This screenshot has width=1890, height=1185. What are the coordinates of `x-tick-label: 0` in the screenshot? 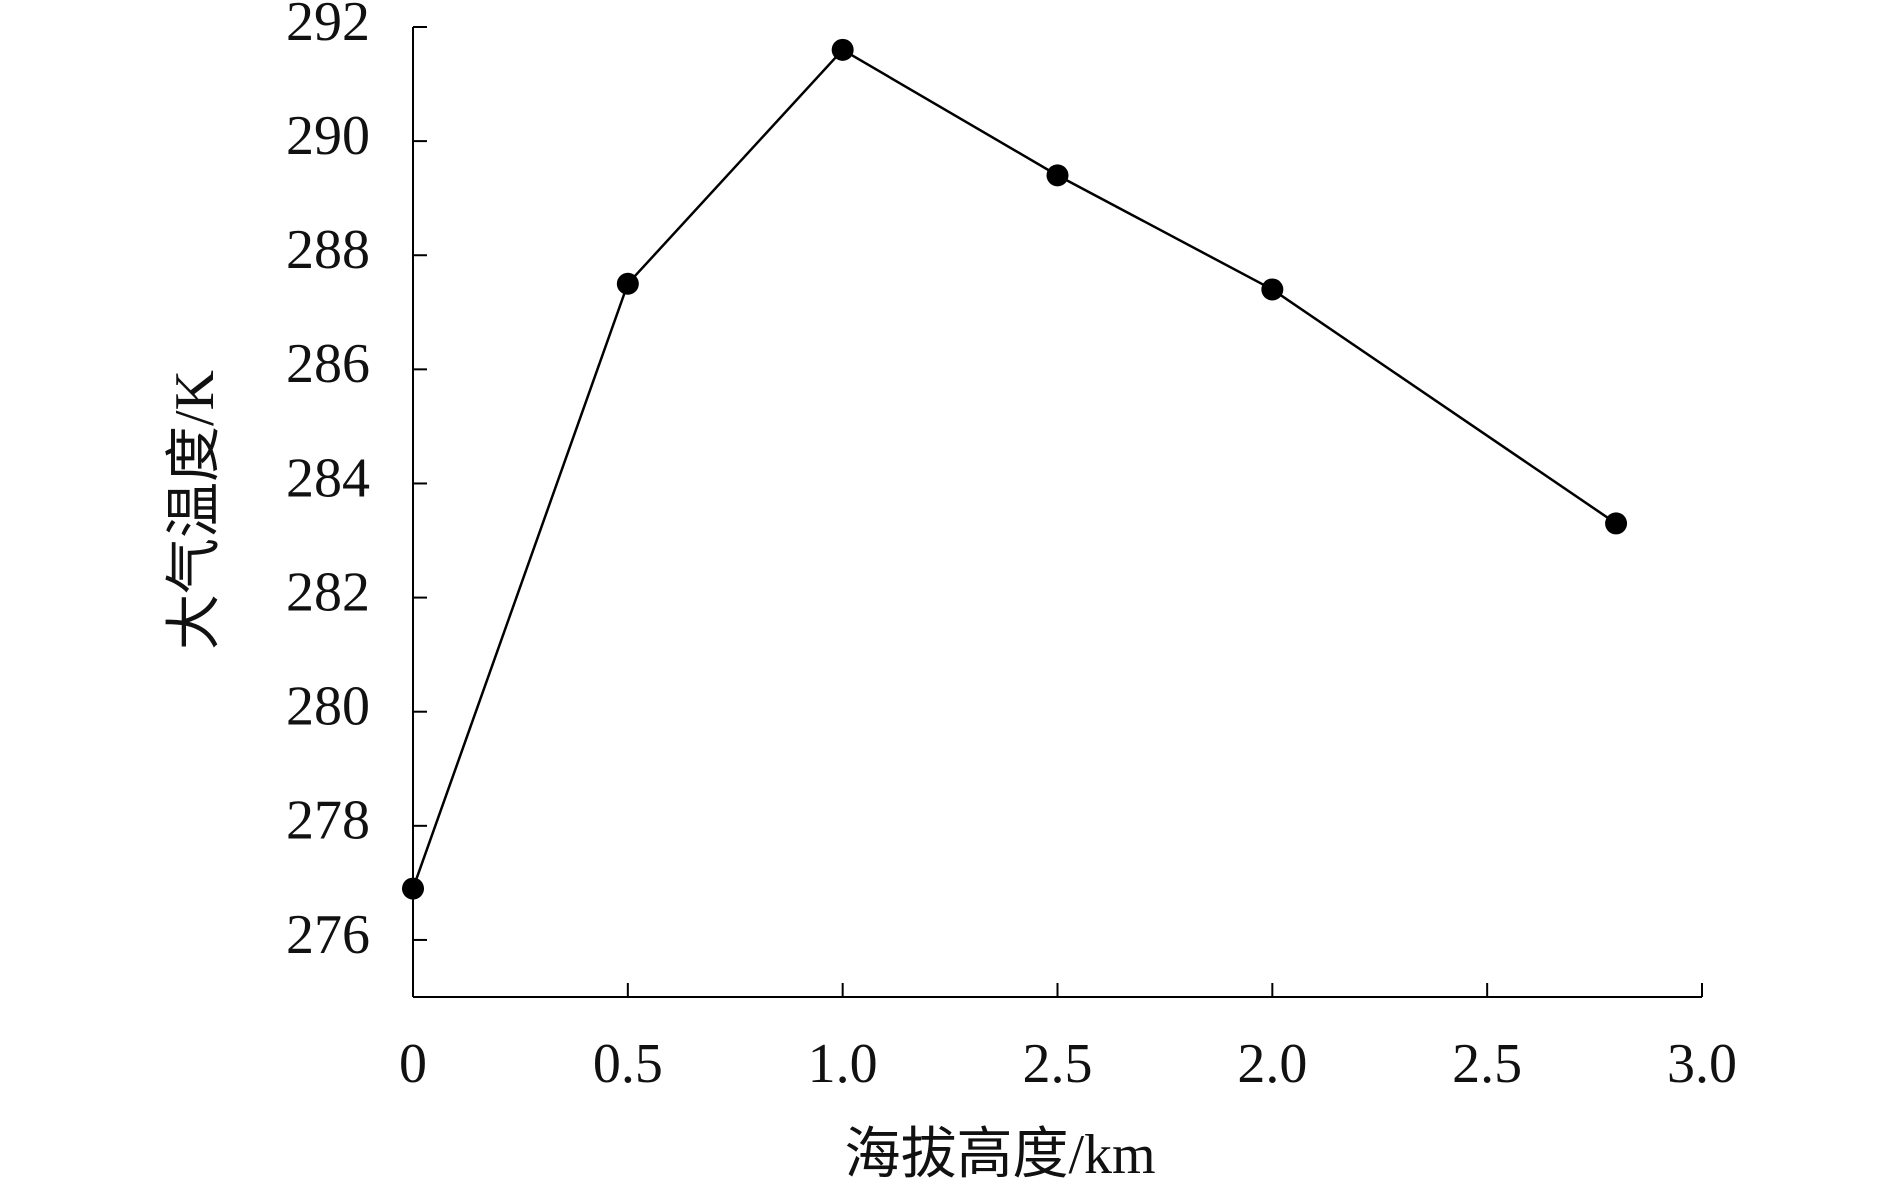 It's located at (413, 1064).